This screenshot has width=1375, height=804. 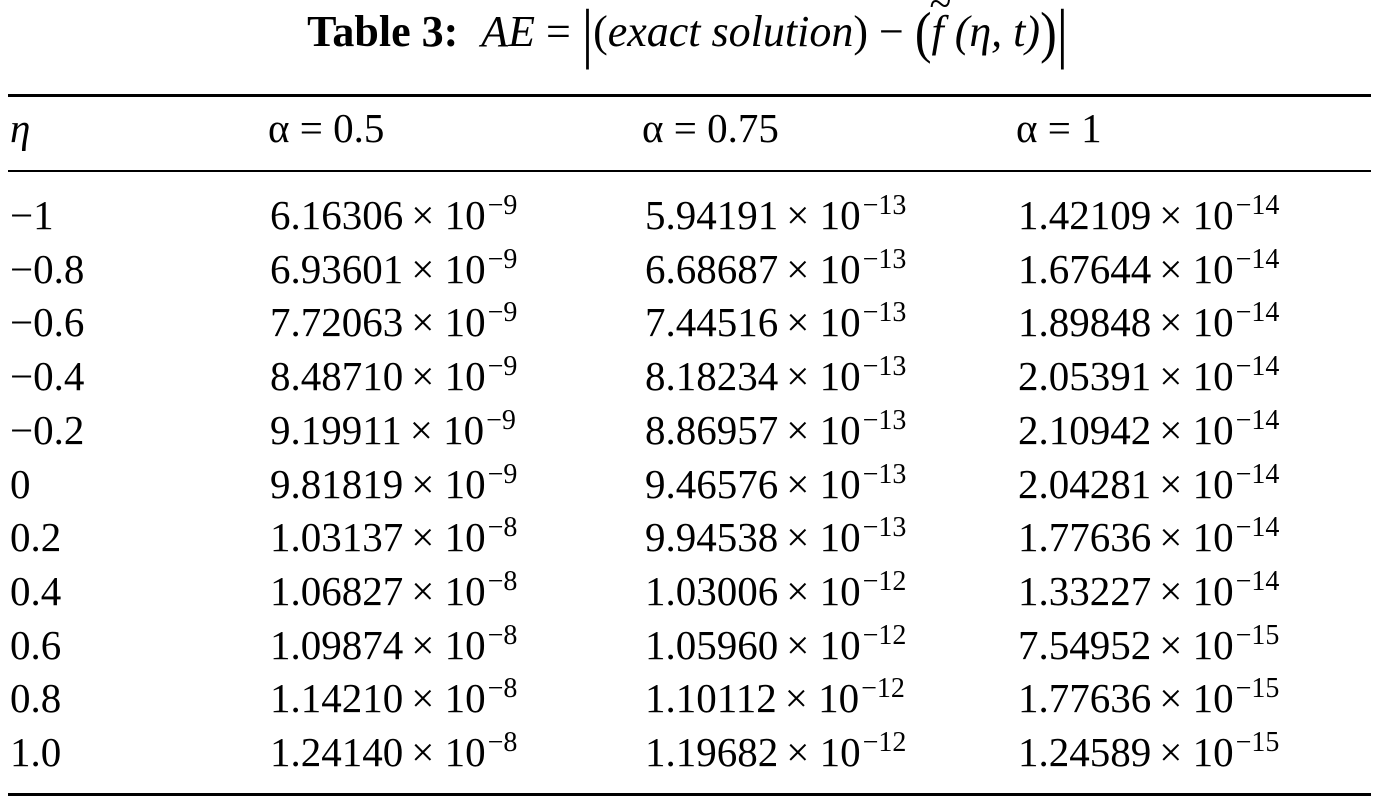 What do you see at coordinates (1062, 36) in the screenshot?
I see `caption-abs-bar-right: |` at bounding box center [1062, 36].